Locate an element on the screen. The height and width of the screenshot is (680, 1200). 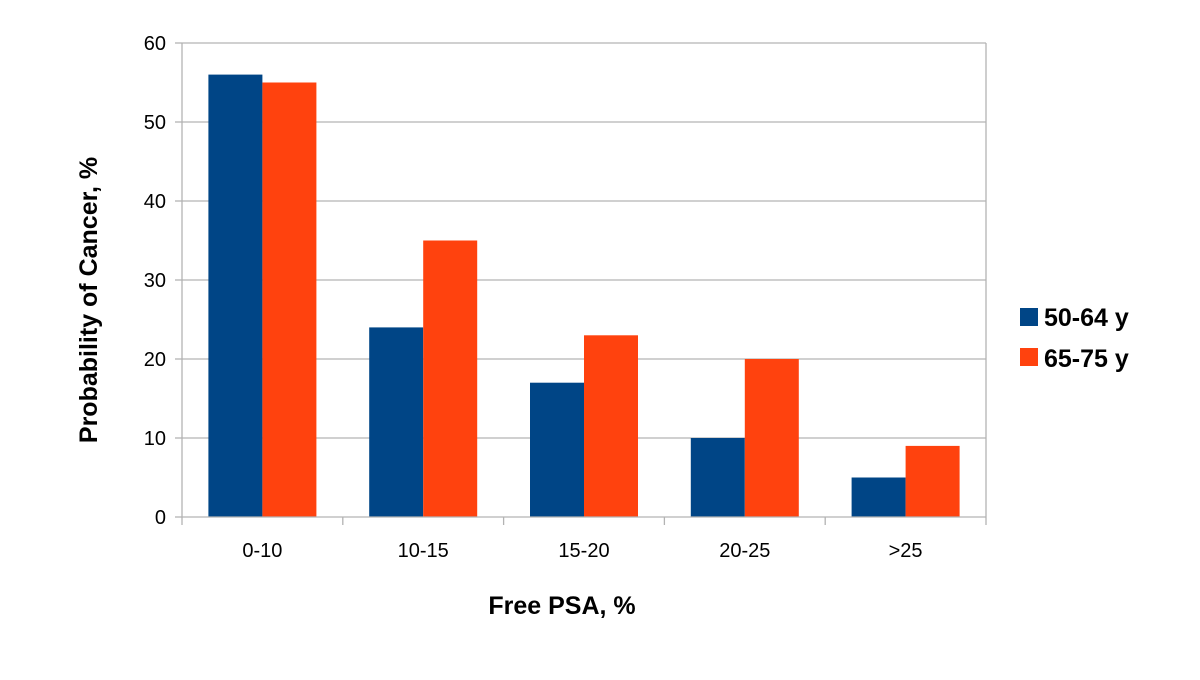
x-tick-label-4: >25 is located at coordinates (906, 551).